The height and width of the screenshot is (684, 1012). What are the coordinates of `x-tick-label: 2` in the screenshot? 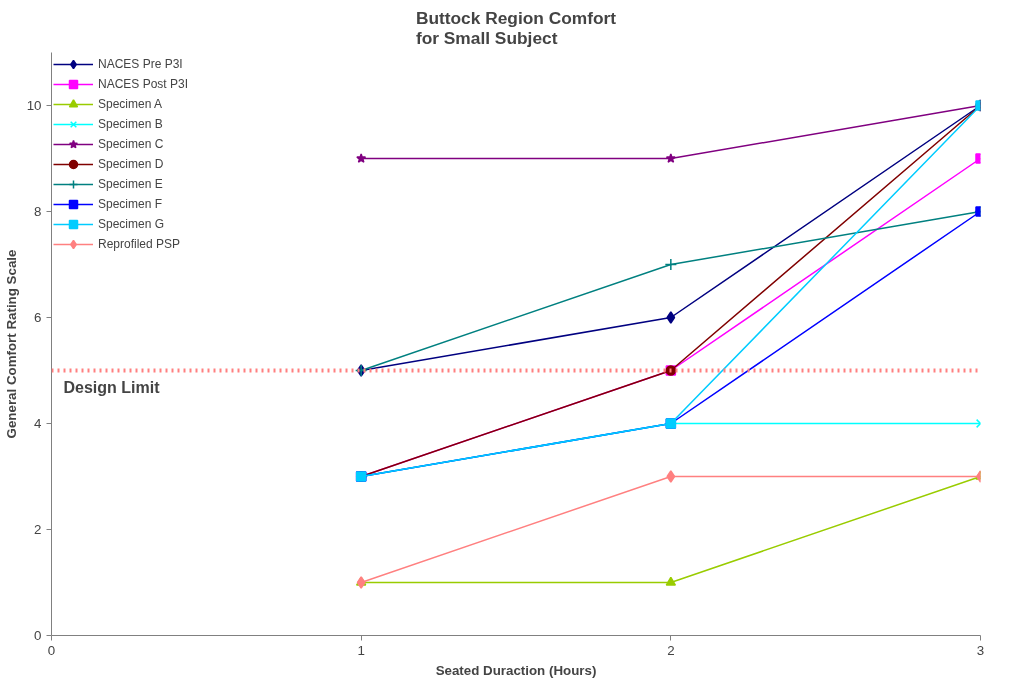 It's located at (671, 650).